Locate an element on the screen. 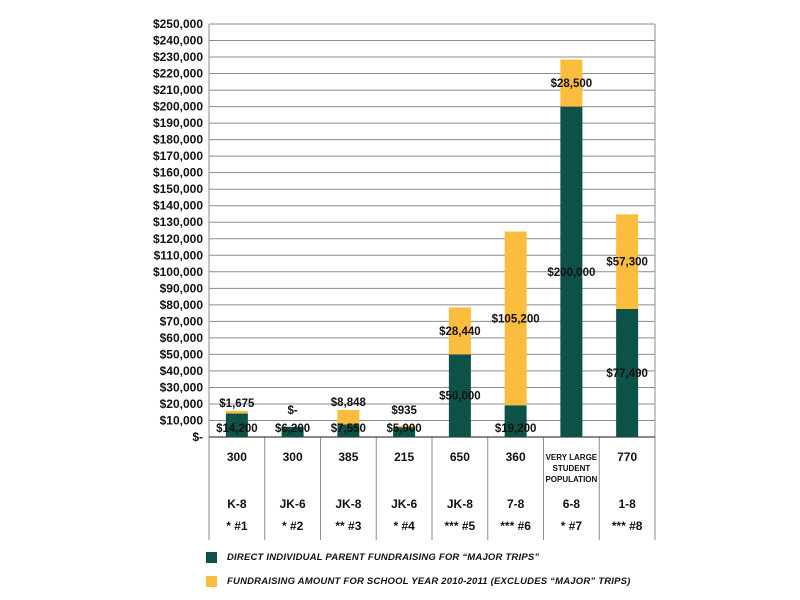 This screenshot has width=800, height=600. data-label-direct-parent: $77,490 is located at coordinates (627, 374).